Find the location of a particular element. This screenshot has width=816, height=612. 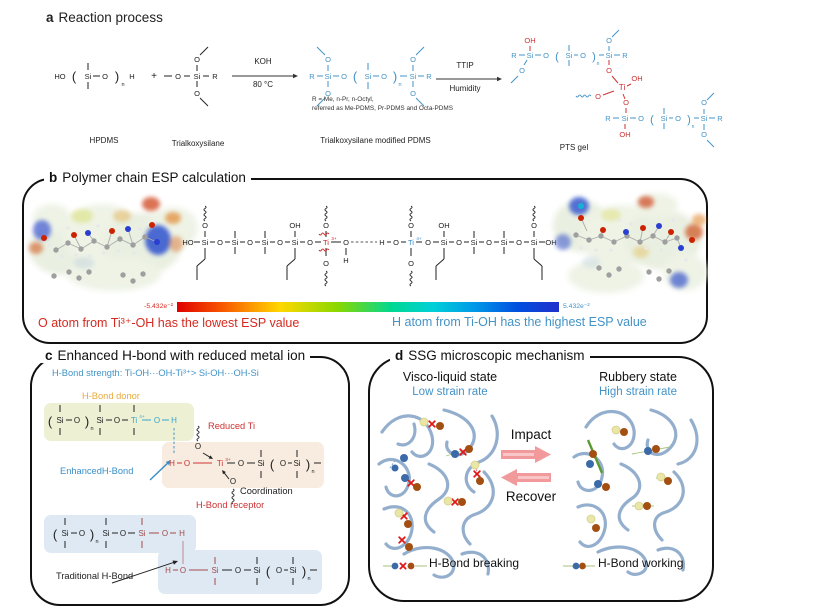

label-pts-gel: PTS gel is located at coordinates (574, 147).